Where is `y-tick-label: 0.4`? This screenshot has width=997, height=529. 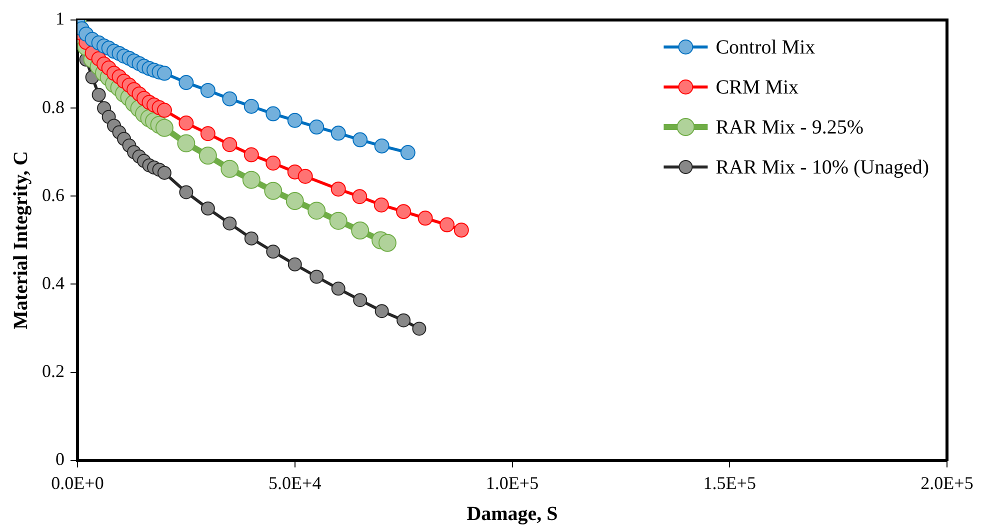
y-tick-label: 0.4 is located at coordinates (53, 282).